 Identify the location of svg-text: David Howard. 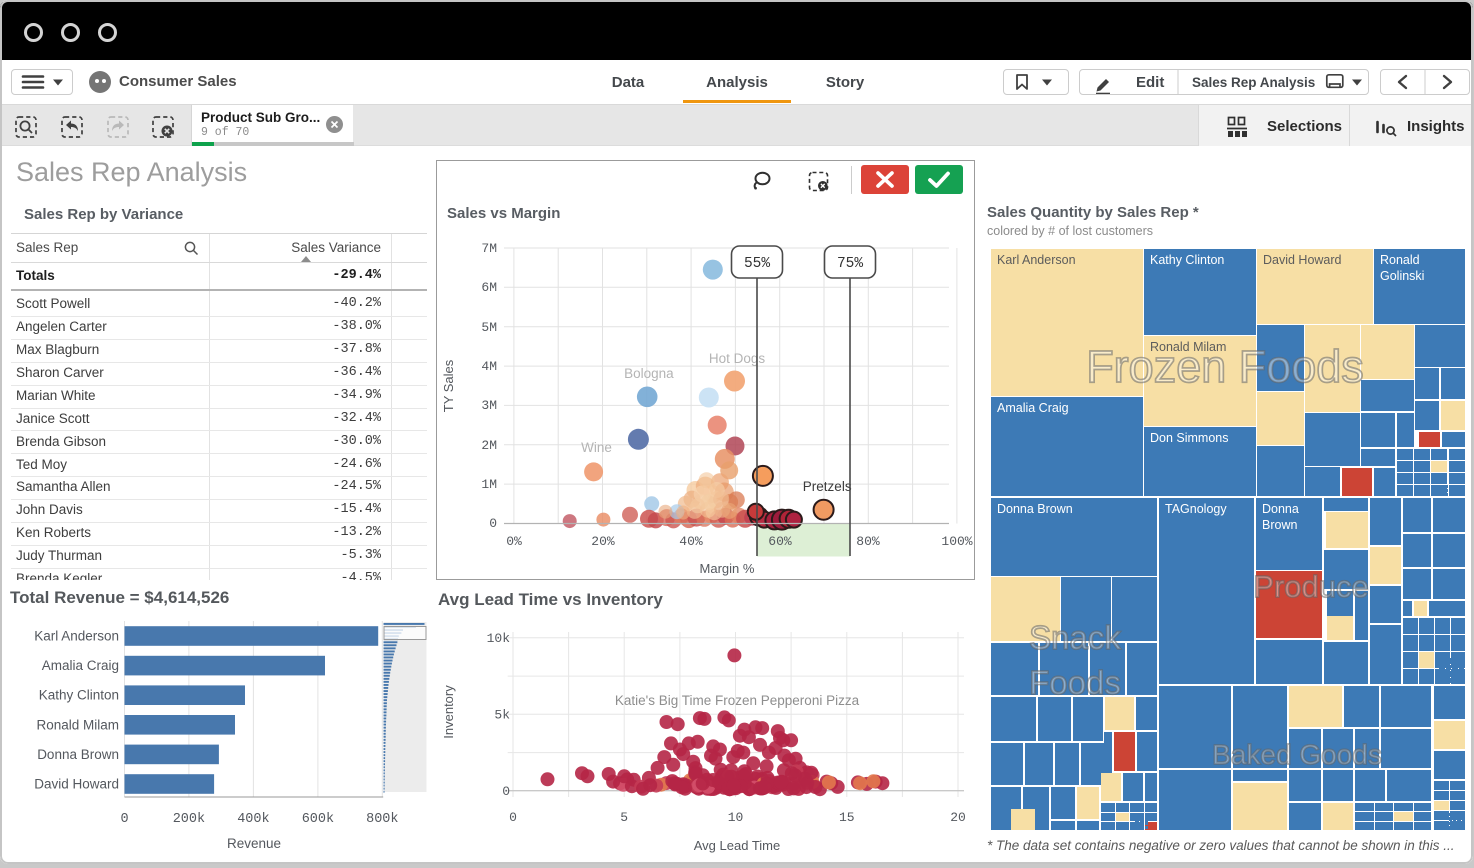
(76, 784).